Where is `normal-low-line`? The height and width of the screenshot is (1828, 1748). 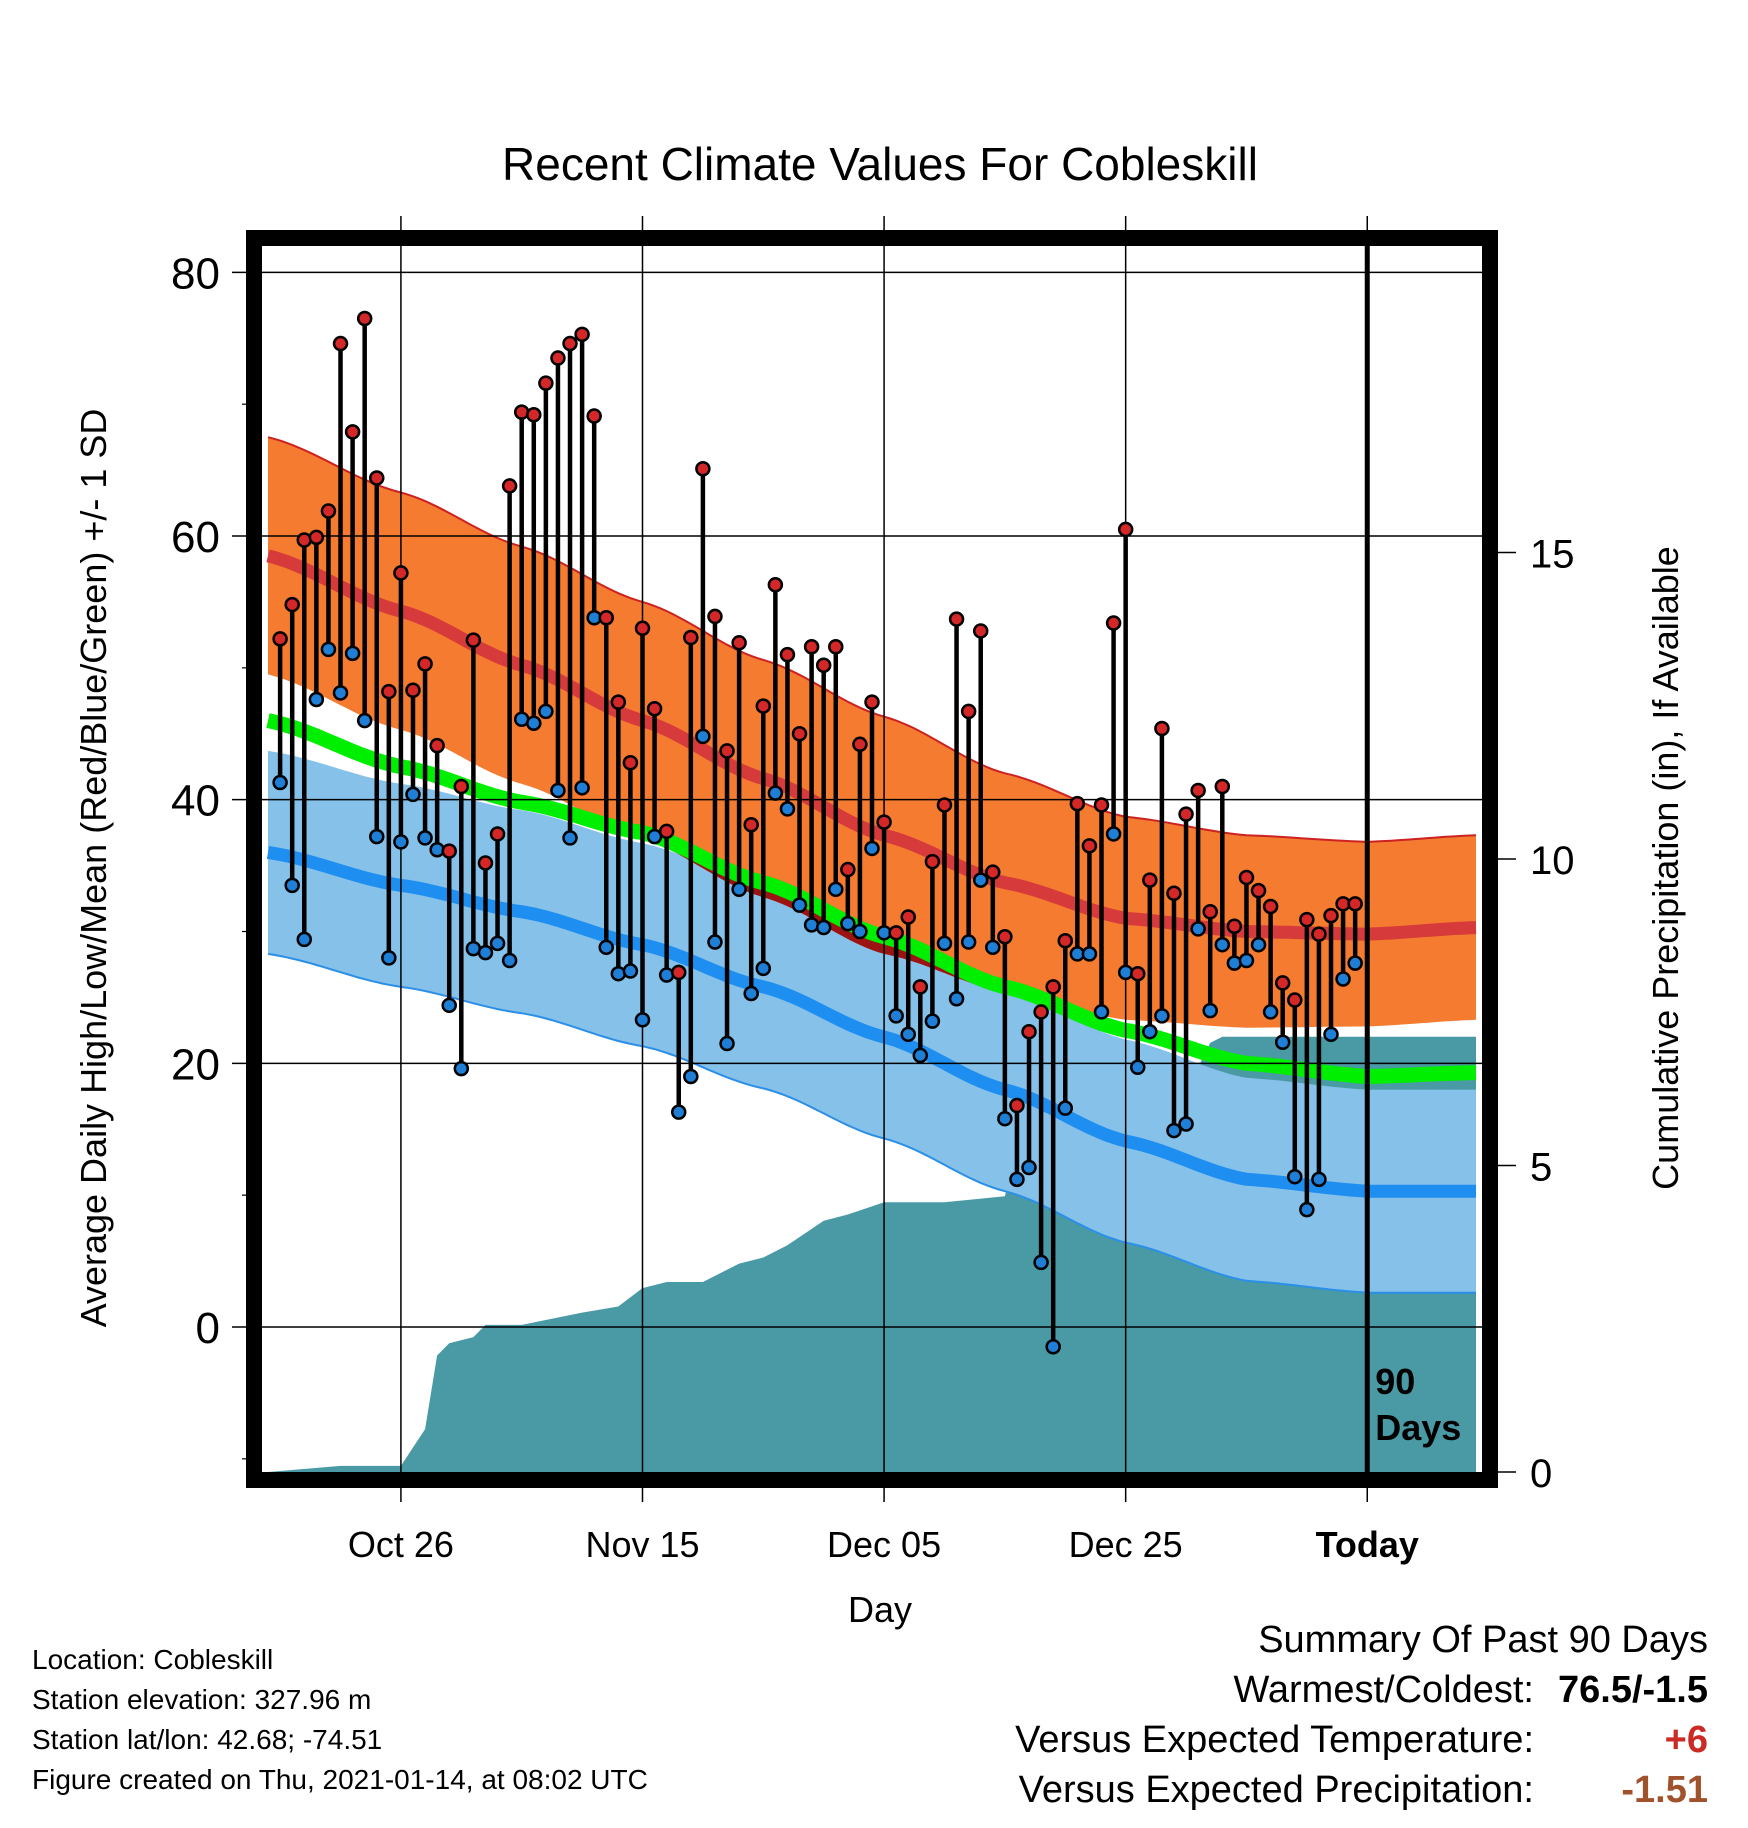 normal-low-line is located at coordinates (871, 1021).